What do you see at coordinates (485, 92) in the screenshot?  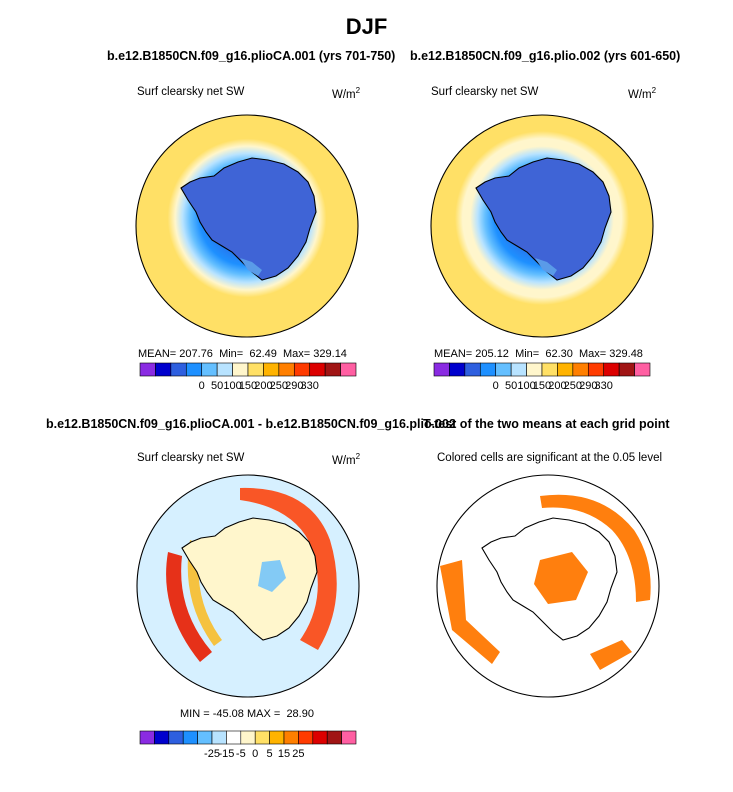 I see `panel-b-variable-label: Surf clearsky net SW` at bounding box center [485, 92].